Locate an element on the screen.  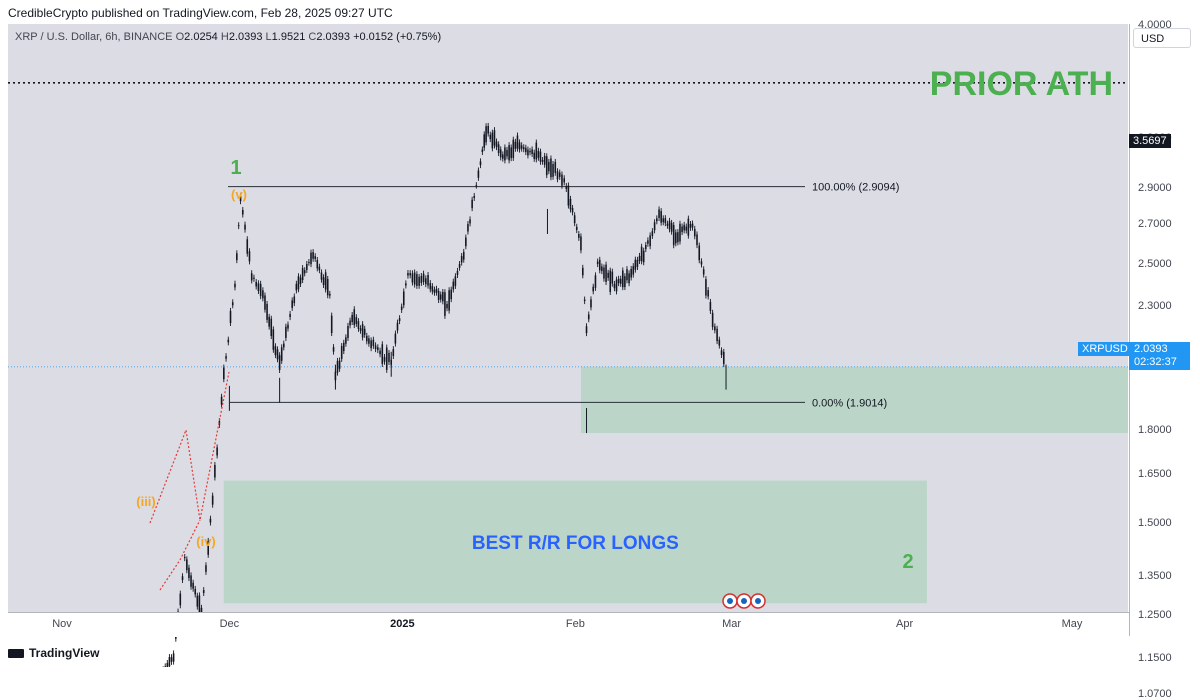
low-label: L is located at coordinates (268, 37).